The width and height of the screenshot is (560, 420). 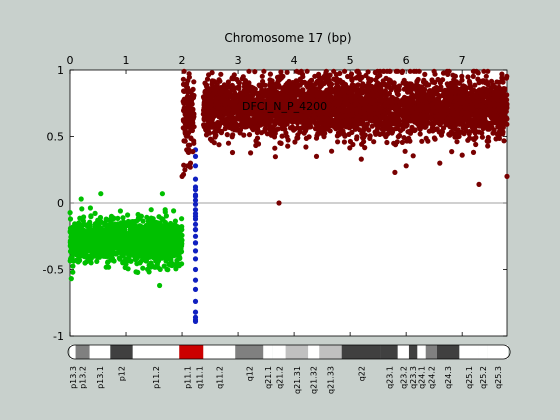 I want to click on x-tick-label: 1, so click(x=126, y=60).